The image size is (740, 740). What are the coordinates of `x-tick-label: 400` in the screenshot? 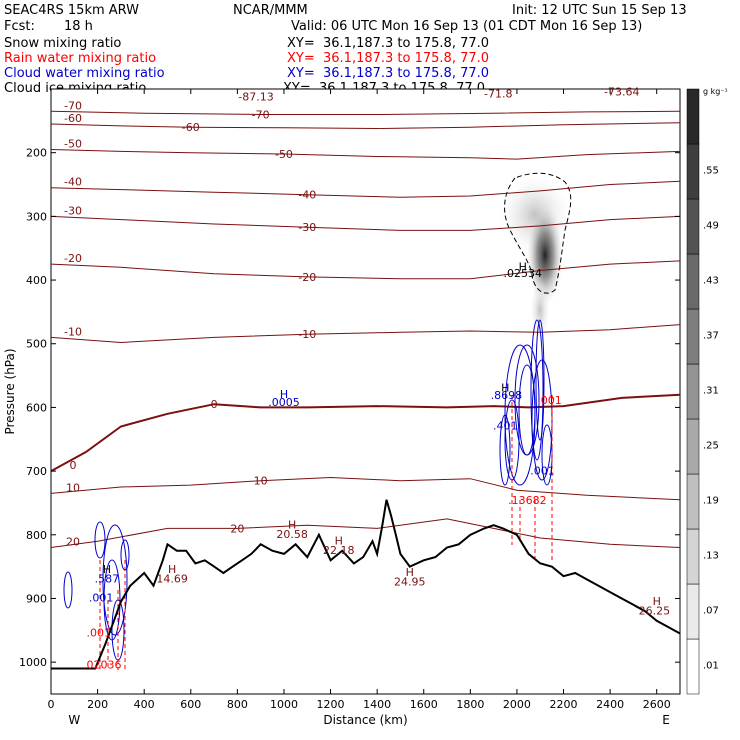 It's located at (144, 704).